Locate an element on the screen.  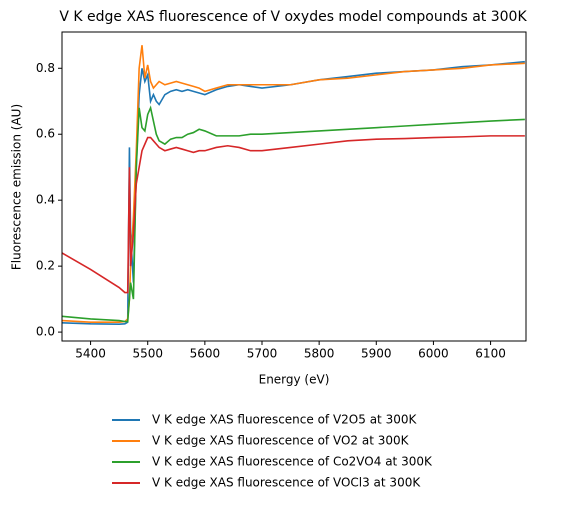
y-tick-label: 0.8 is located at coordinates (45, 68).